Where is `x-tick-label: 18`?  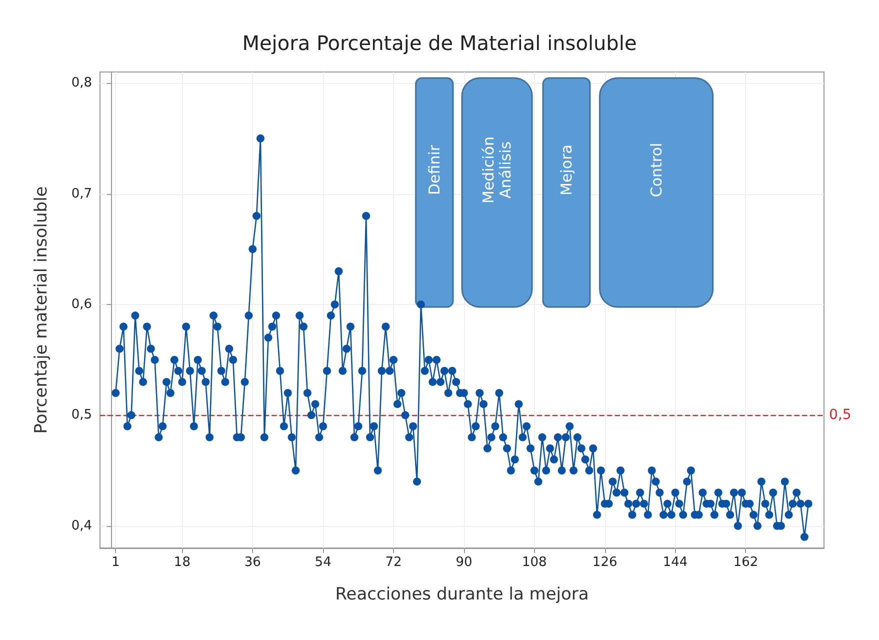 x-tick-label: 18 is located at coordinates (182, 562).